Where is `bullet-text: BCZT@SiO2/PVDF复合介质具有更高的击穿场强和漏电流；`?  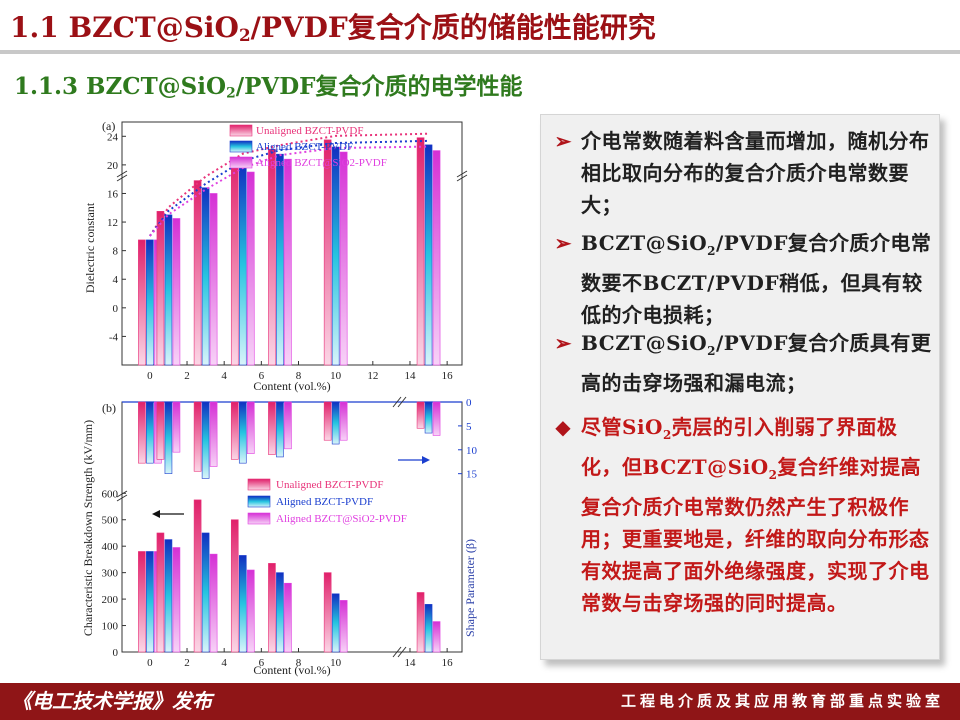 bullet-text: BCZT@SiO2/PVDF复合介质具有更高的击穿场强和漏电流； is located at coordinates (756, 363).